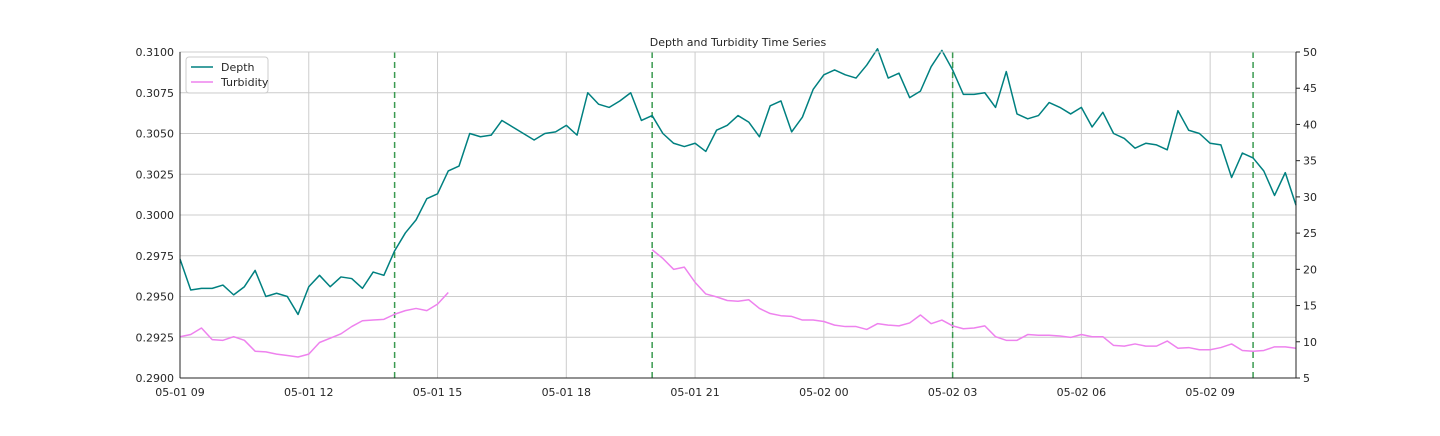 The width and height of the screenshot is (1440, 436). I want to click on y-left-tick-label: 0.2975, so click(155, 256).